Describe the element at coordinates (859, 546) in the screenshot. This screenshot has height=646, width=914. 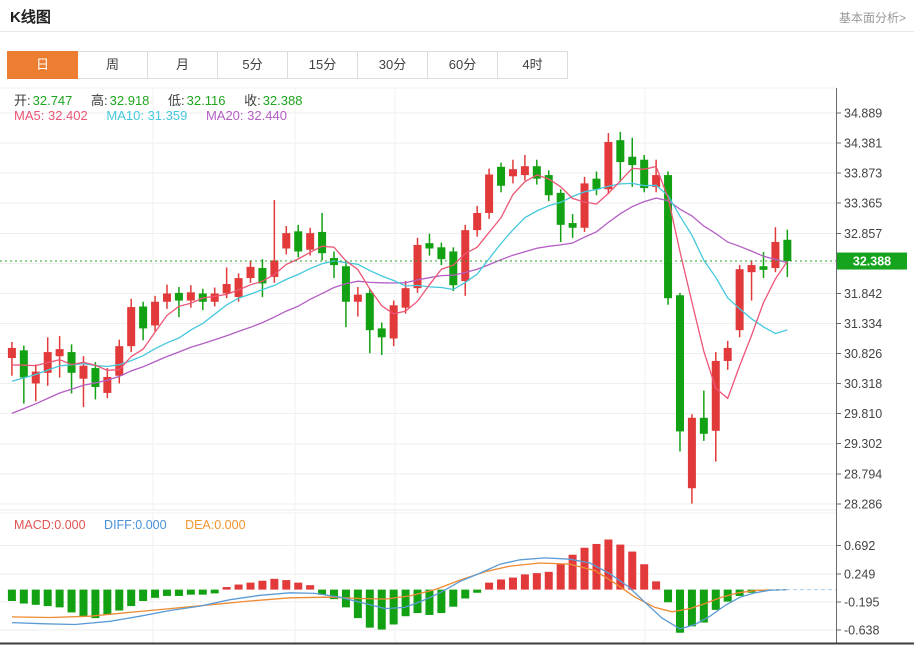
I see `y-axis-label: 0.692` at that location.